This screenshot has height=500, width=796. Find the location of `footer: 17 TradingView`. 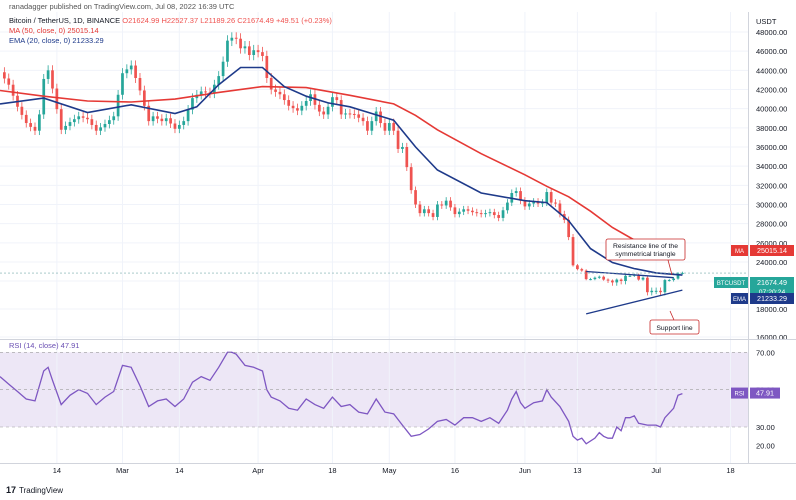

footer: 17 TradingView is located at coordinates (34, 490).